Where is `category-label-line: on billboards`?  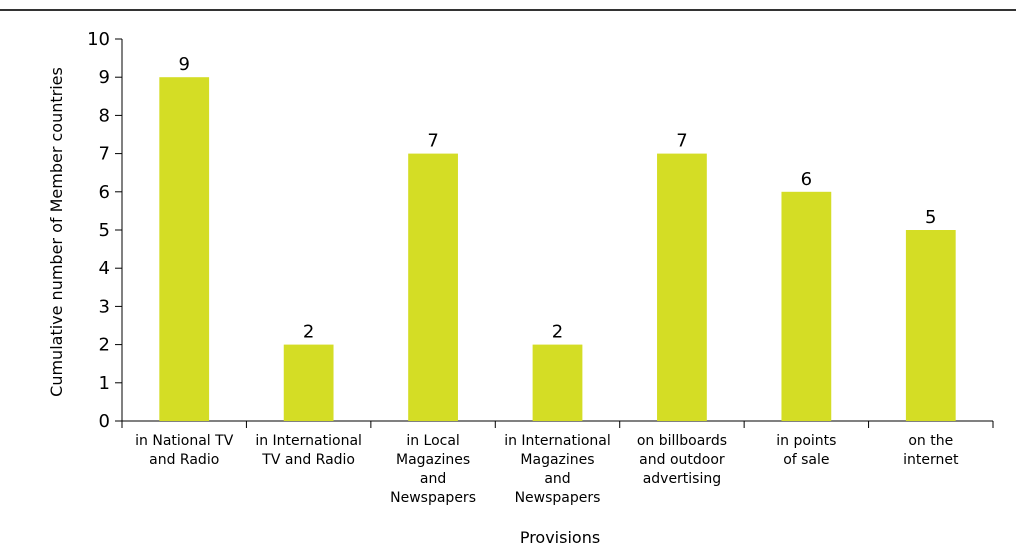 category-label-line: on billboards is located at coordinates (682, 441).